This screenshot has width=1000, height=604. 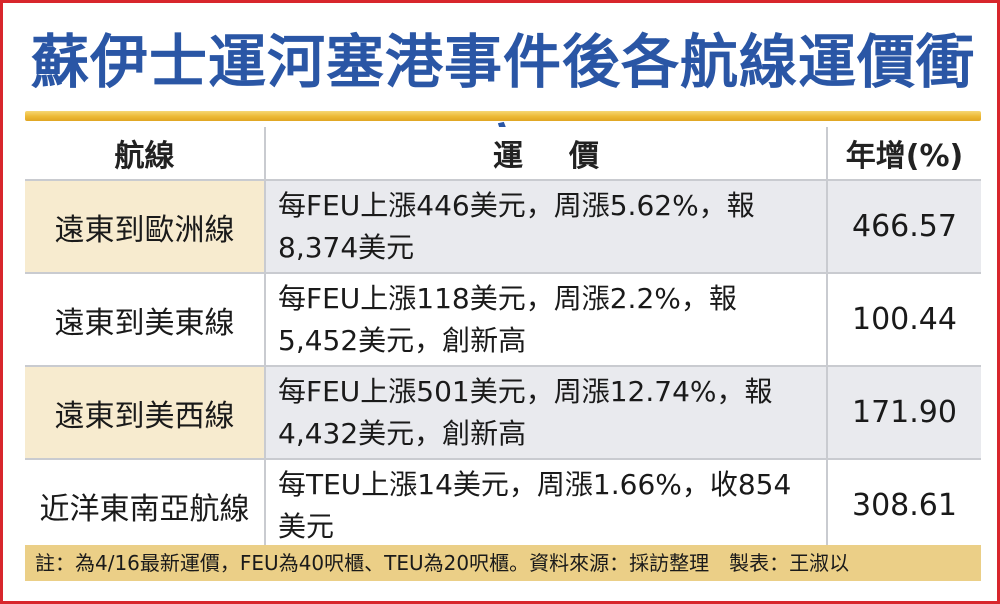 I want to click on table-header-row: 航線 運價 年增(%), so click(x=503, y=154).